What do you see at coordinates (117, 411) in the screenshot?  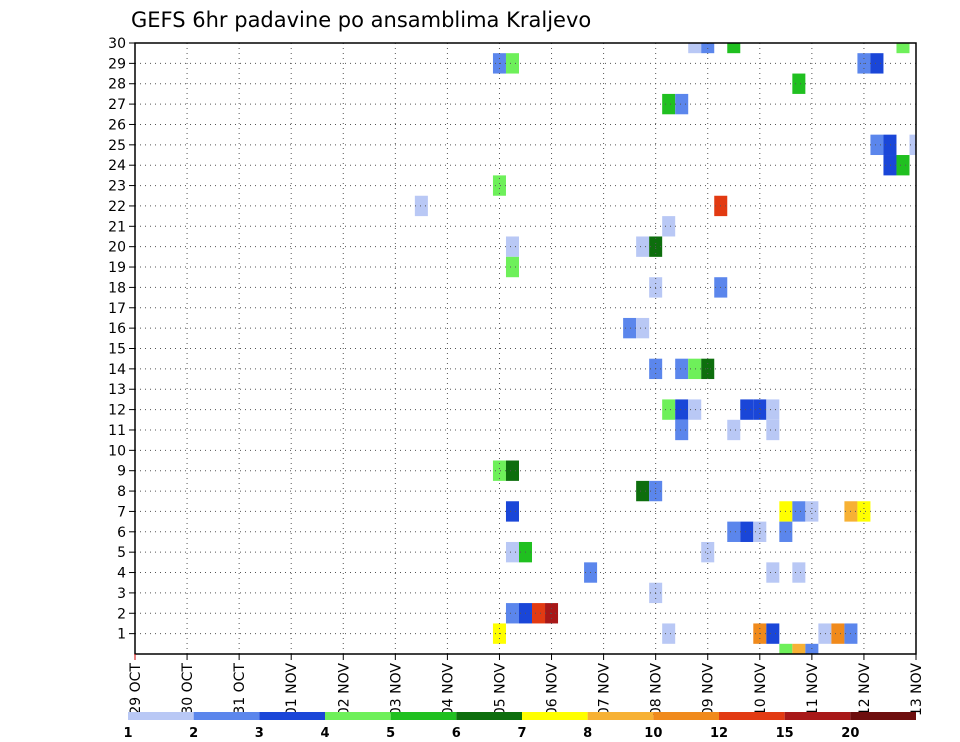 I see `y-tick-label: 12` at bounding box center [117, 411].